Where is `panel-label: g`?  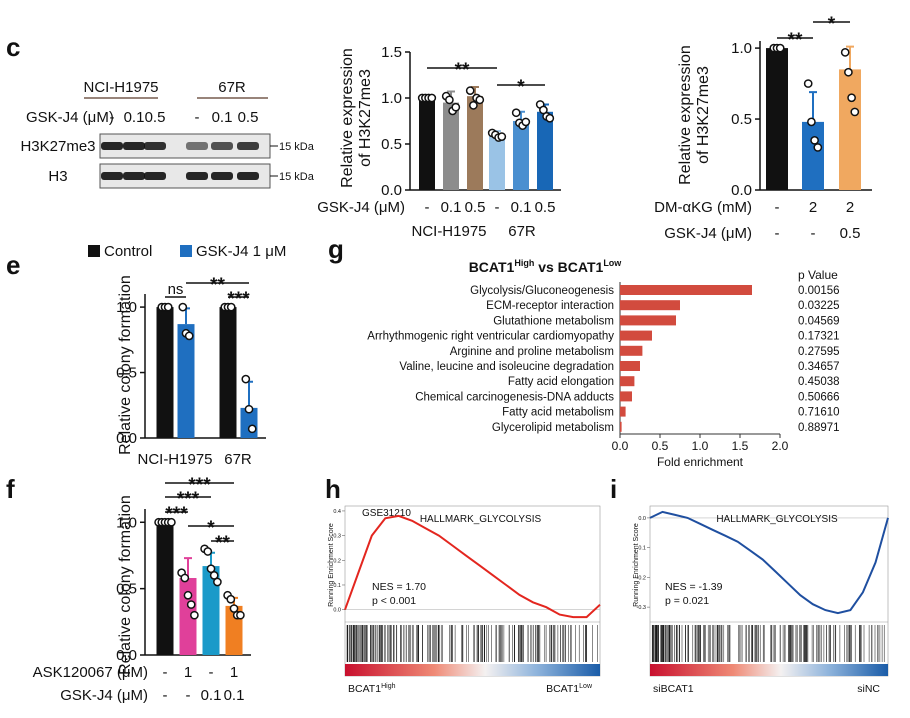
panel-label: g is located at coordinates (336, 249).